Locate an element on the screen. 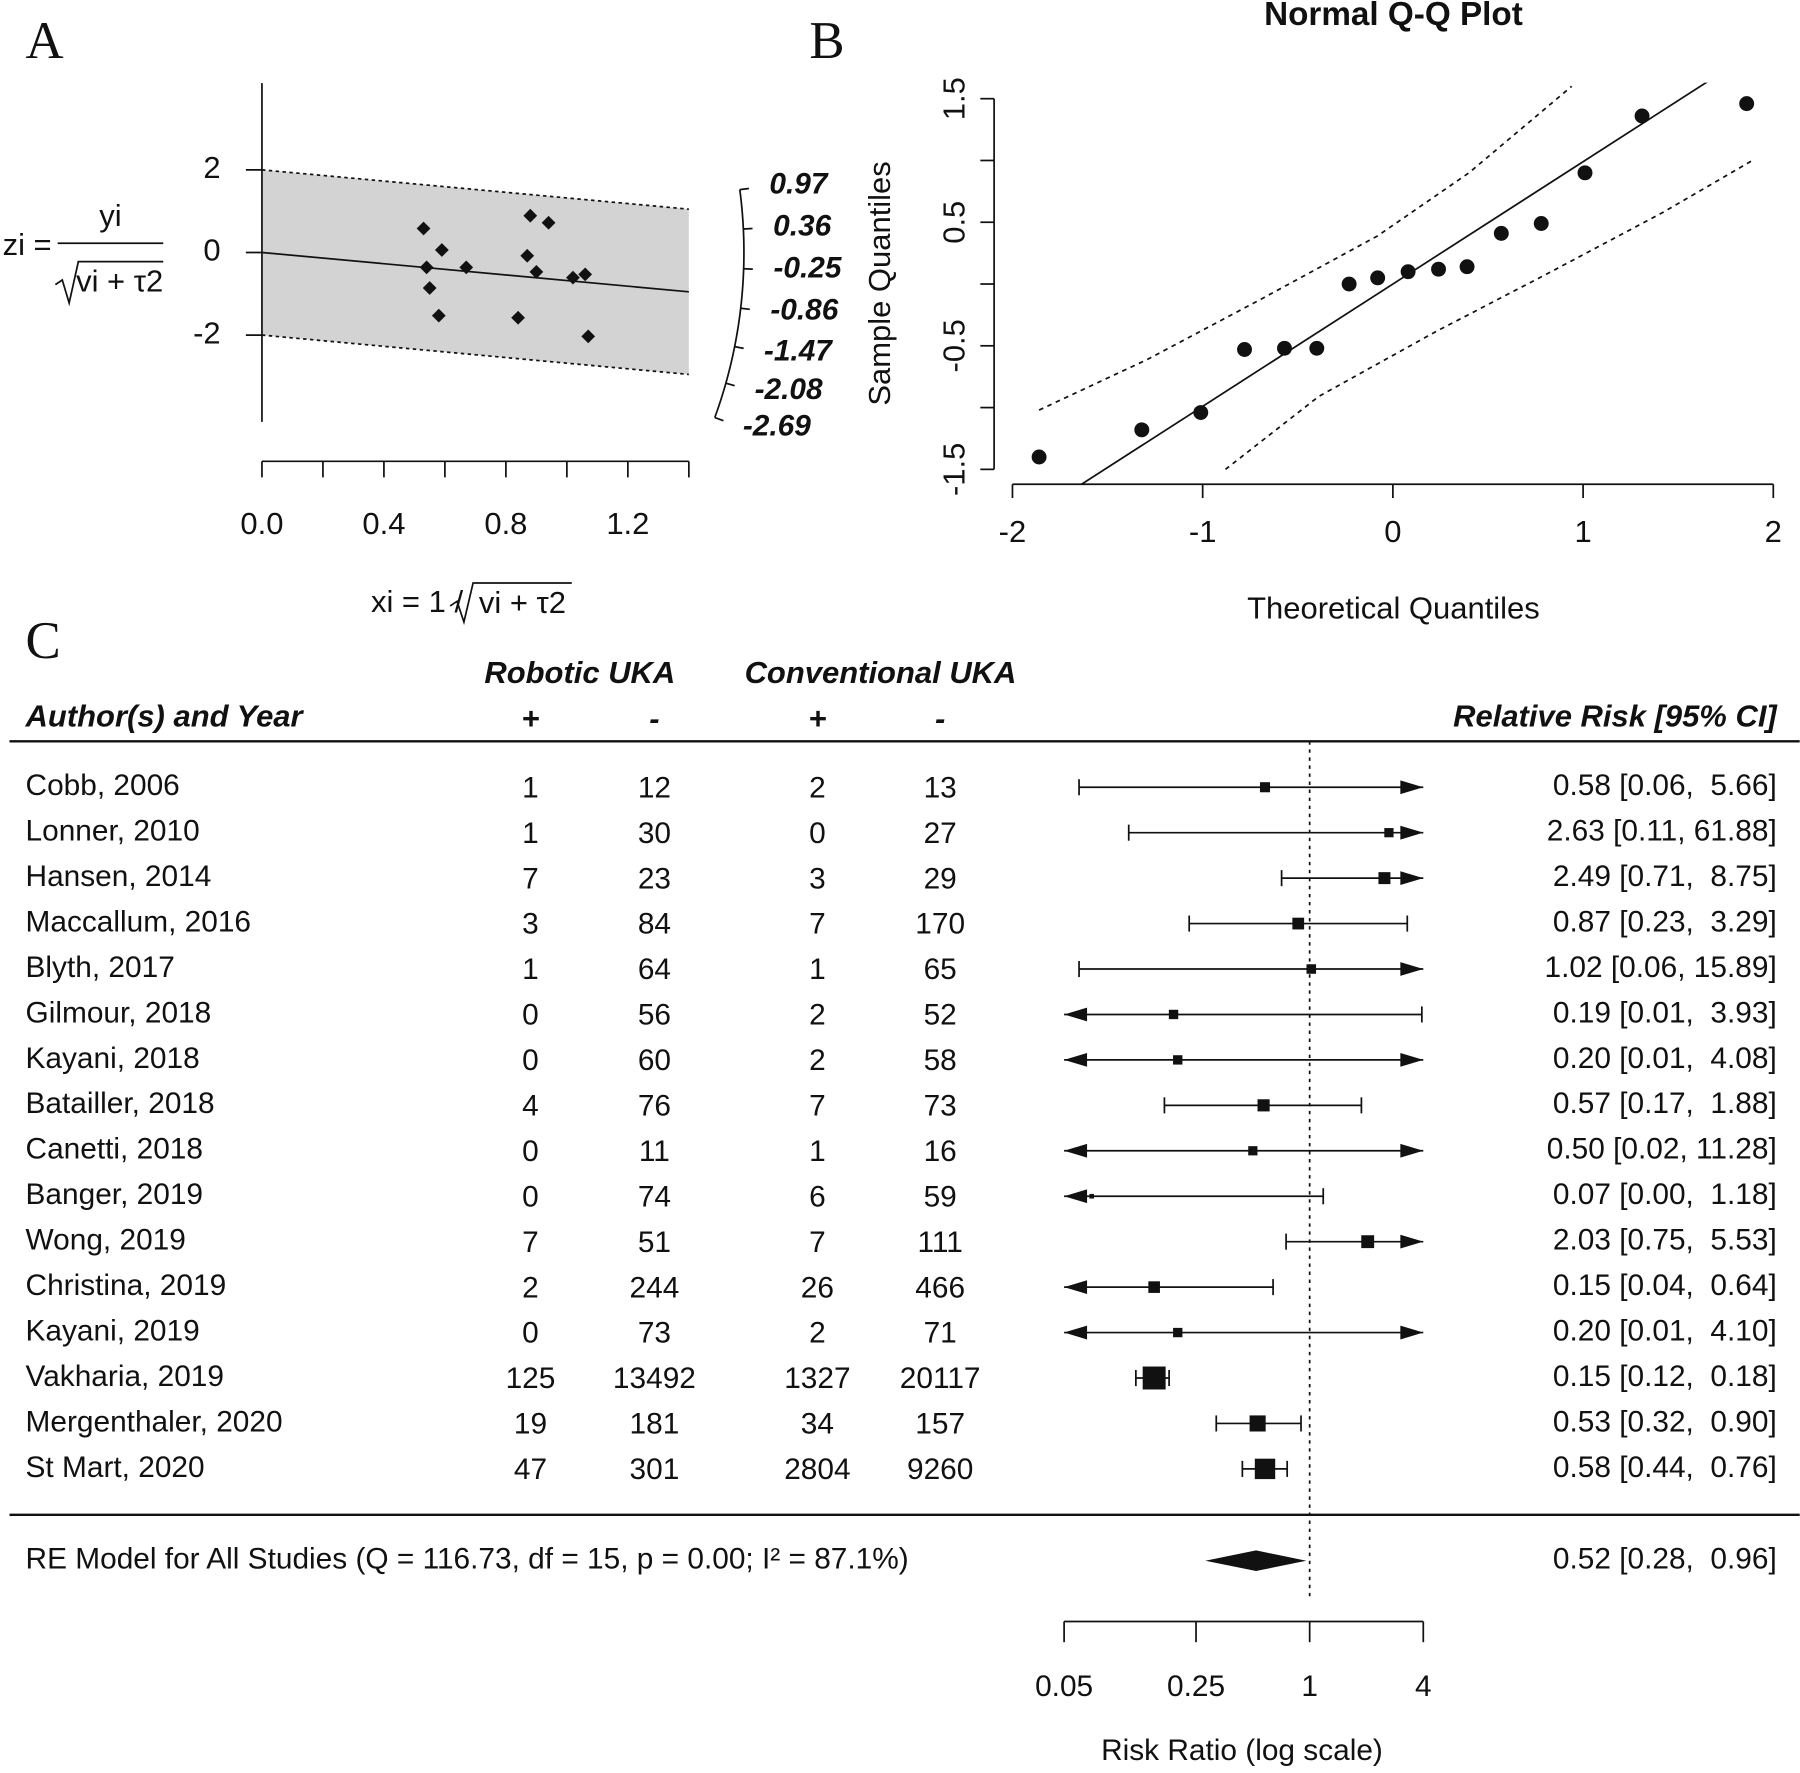  x-tick-label: 1 is located at coordinates (1309, 1686).